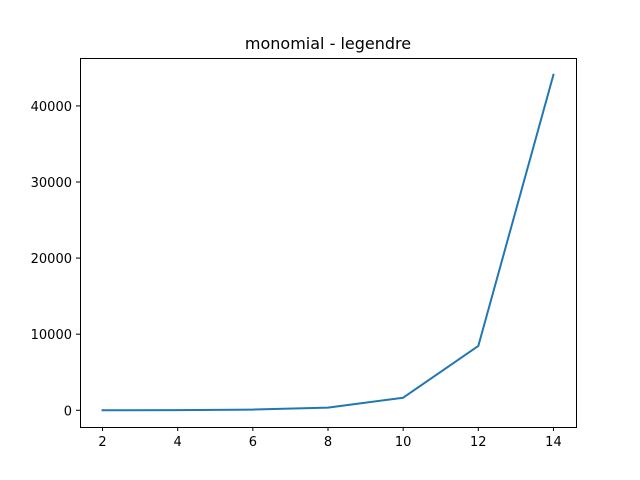 This screenshot has height=480, width=640. Describe the element at coordinates (553, 442) in the screenshot. I see `x-tick-label: 14` at that location.